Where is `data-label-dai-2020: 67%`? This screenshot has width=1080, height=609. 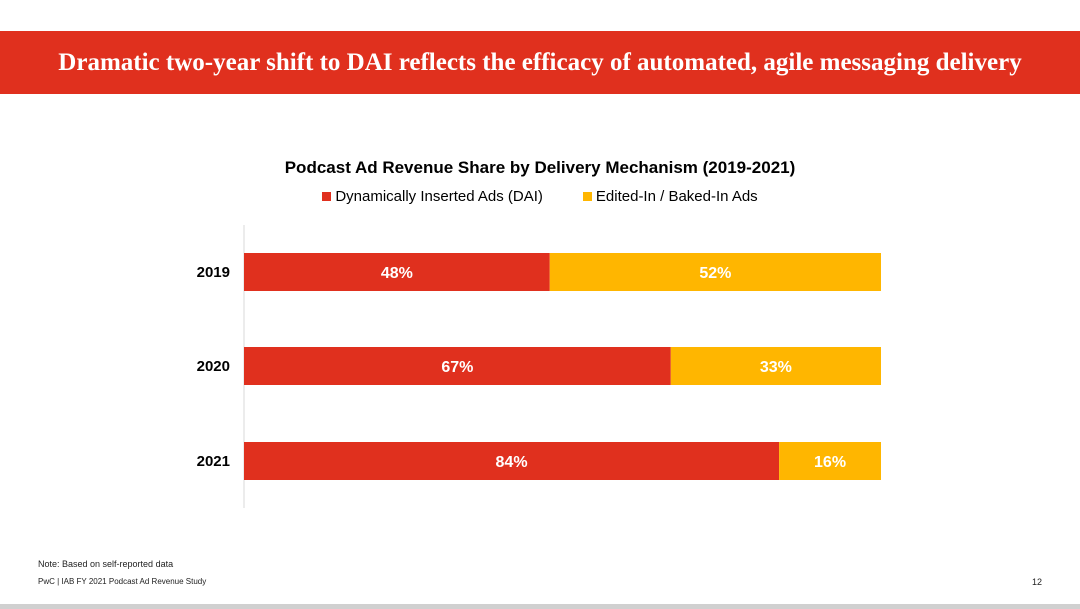
data-label-dai-2020: 67% is located at coordinates (457, 367).